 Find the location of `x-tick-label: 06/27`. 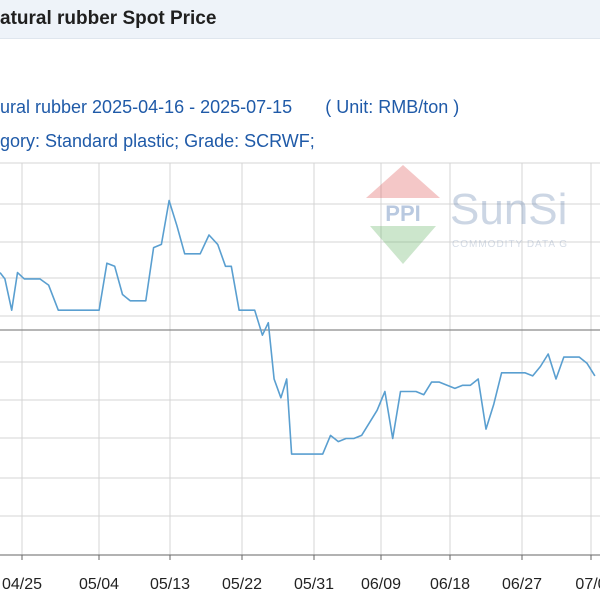

x-tick-label: 06/27 is located at coordinates (522, 584).